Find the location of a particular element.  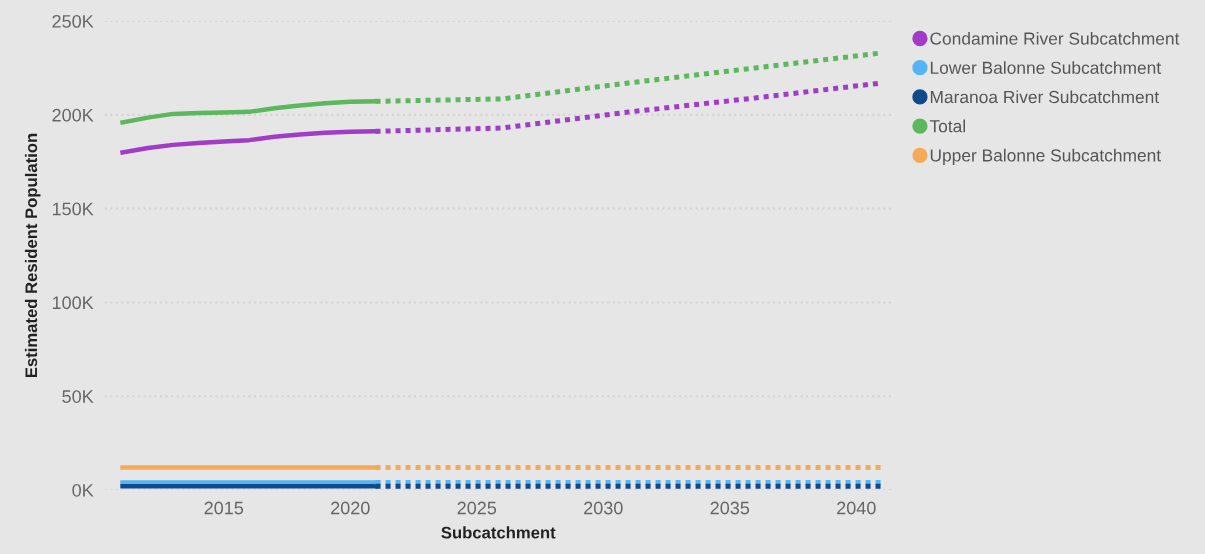

legend-label: Upper Balonne Subcatchment is located at coordinates (1045, 156).